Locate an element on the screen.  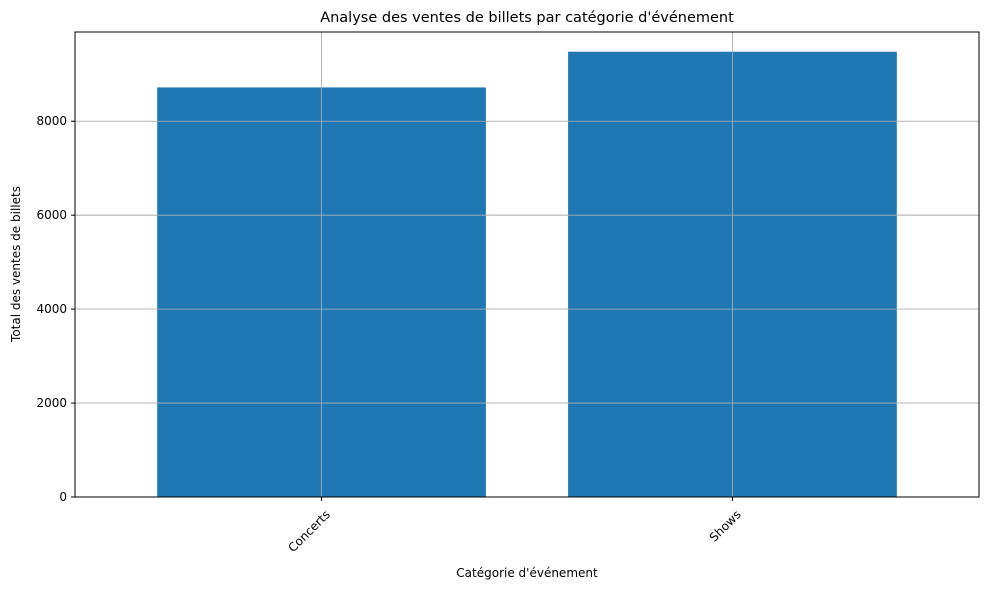
x-tick-label: Concerts is located at coordinates (309, 531).